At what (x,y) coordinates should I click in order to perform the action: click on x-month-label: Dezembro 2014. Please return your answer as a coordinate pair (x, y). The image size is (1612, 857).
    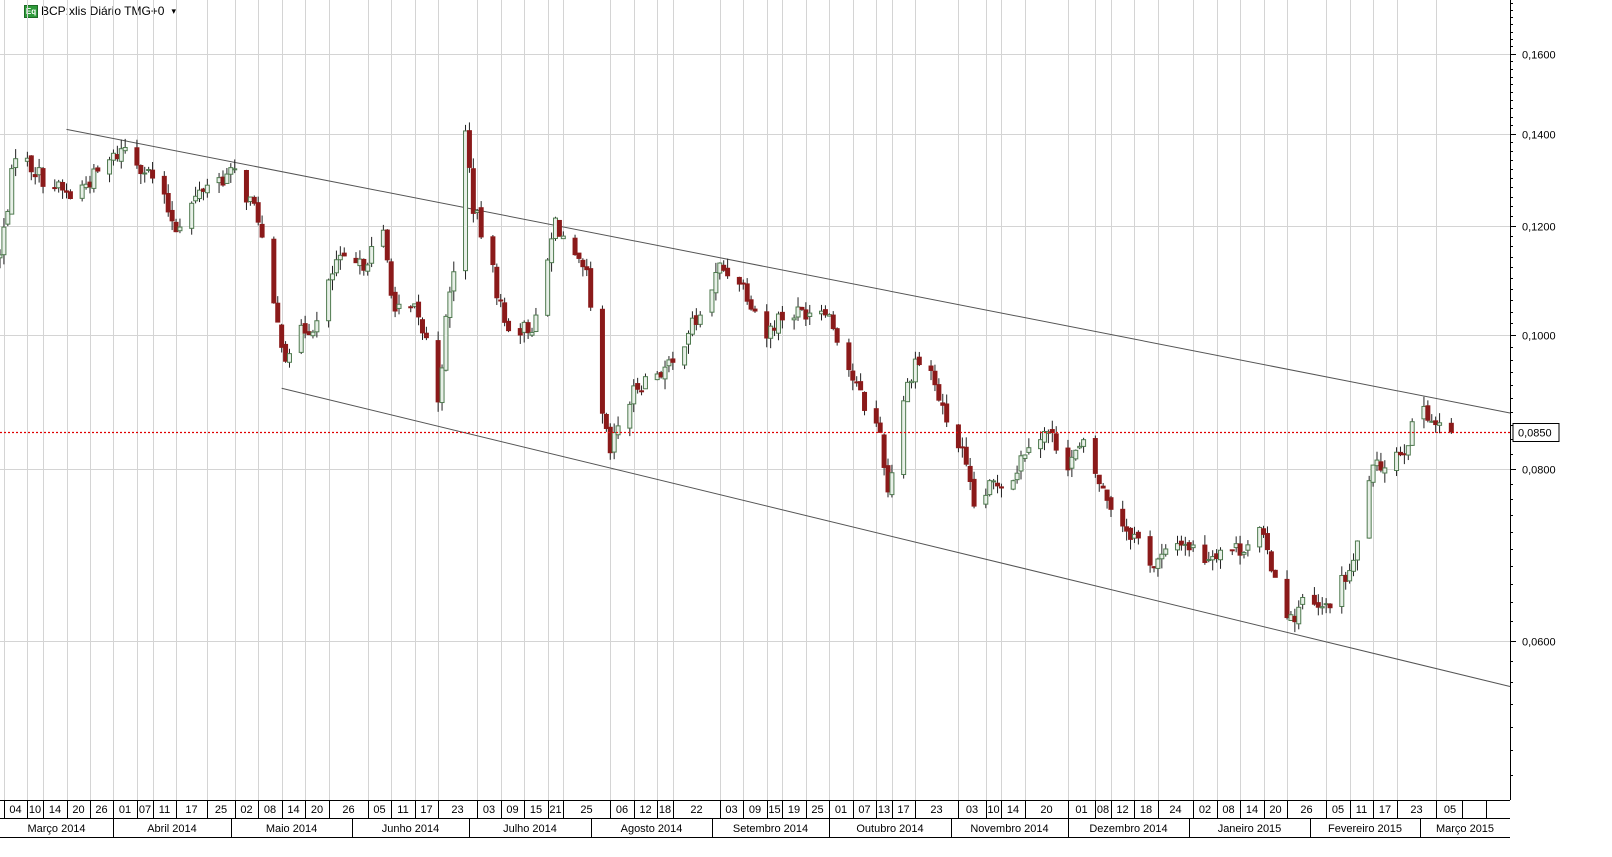
    Looking at the image, I should click on (1128, 829).